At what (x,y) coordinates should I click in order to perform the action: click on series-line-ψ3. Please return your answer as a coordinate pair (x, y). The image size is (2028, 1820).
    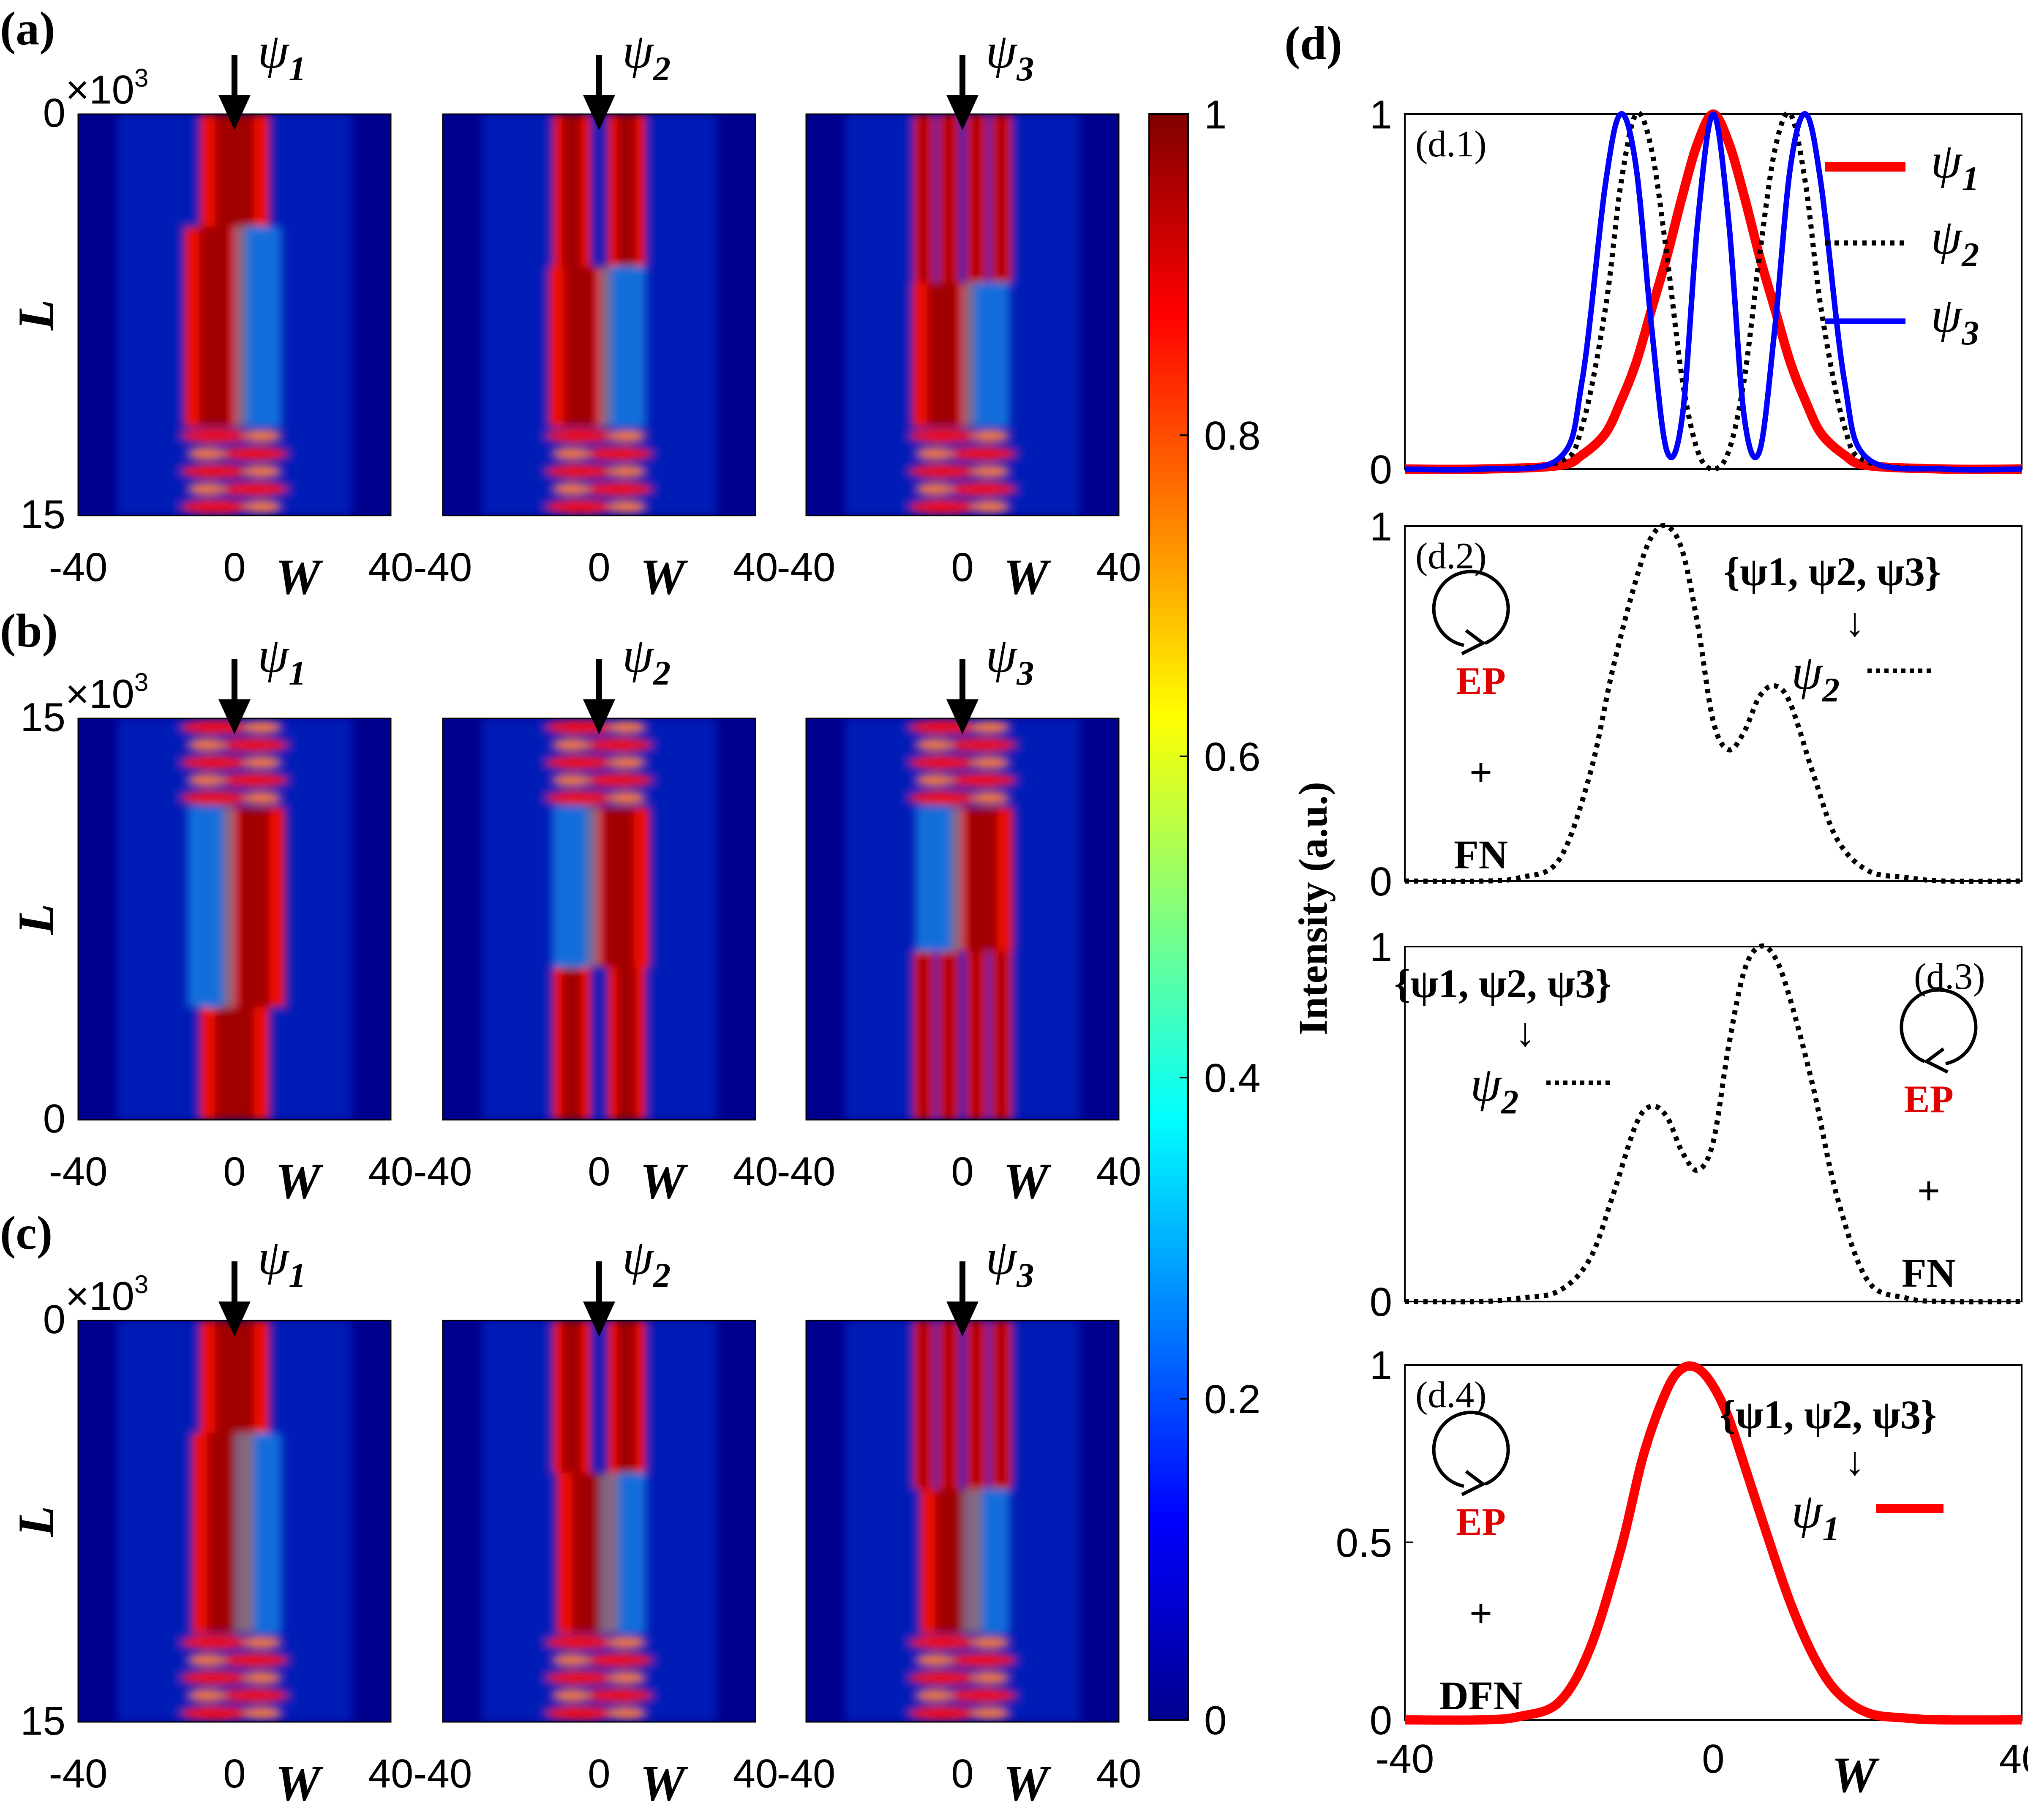
    Looking at the image, I should click on (1713, 292).